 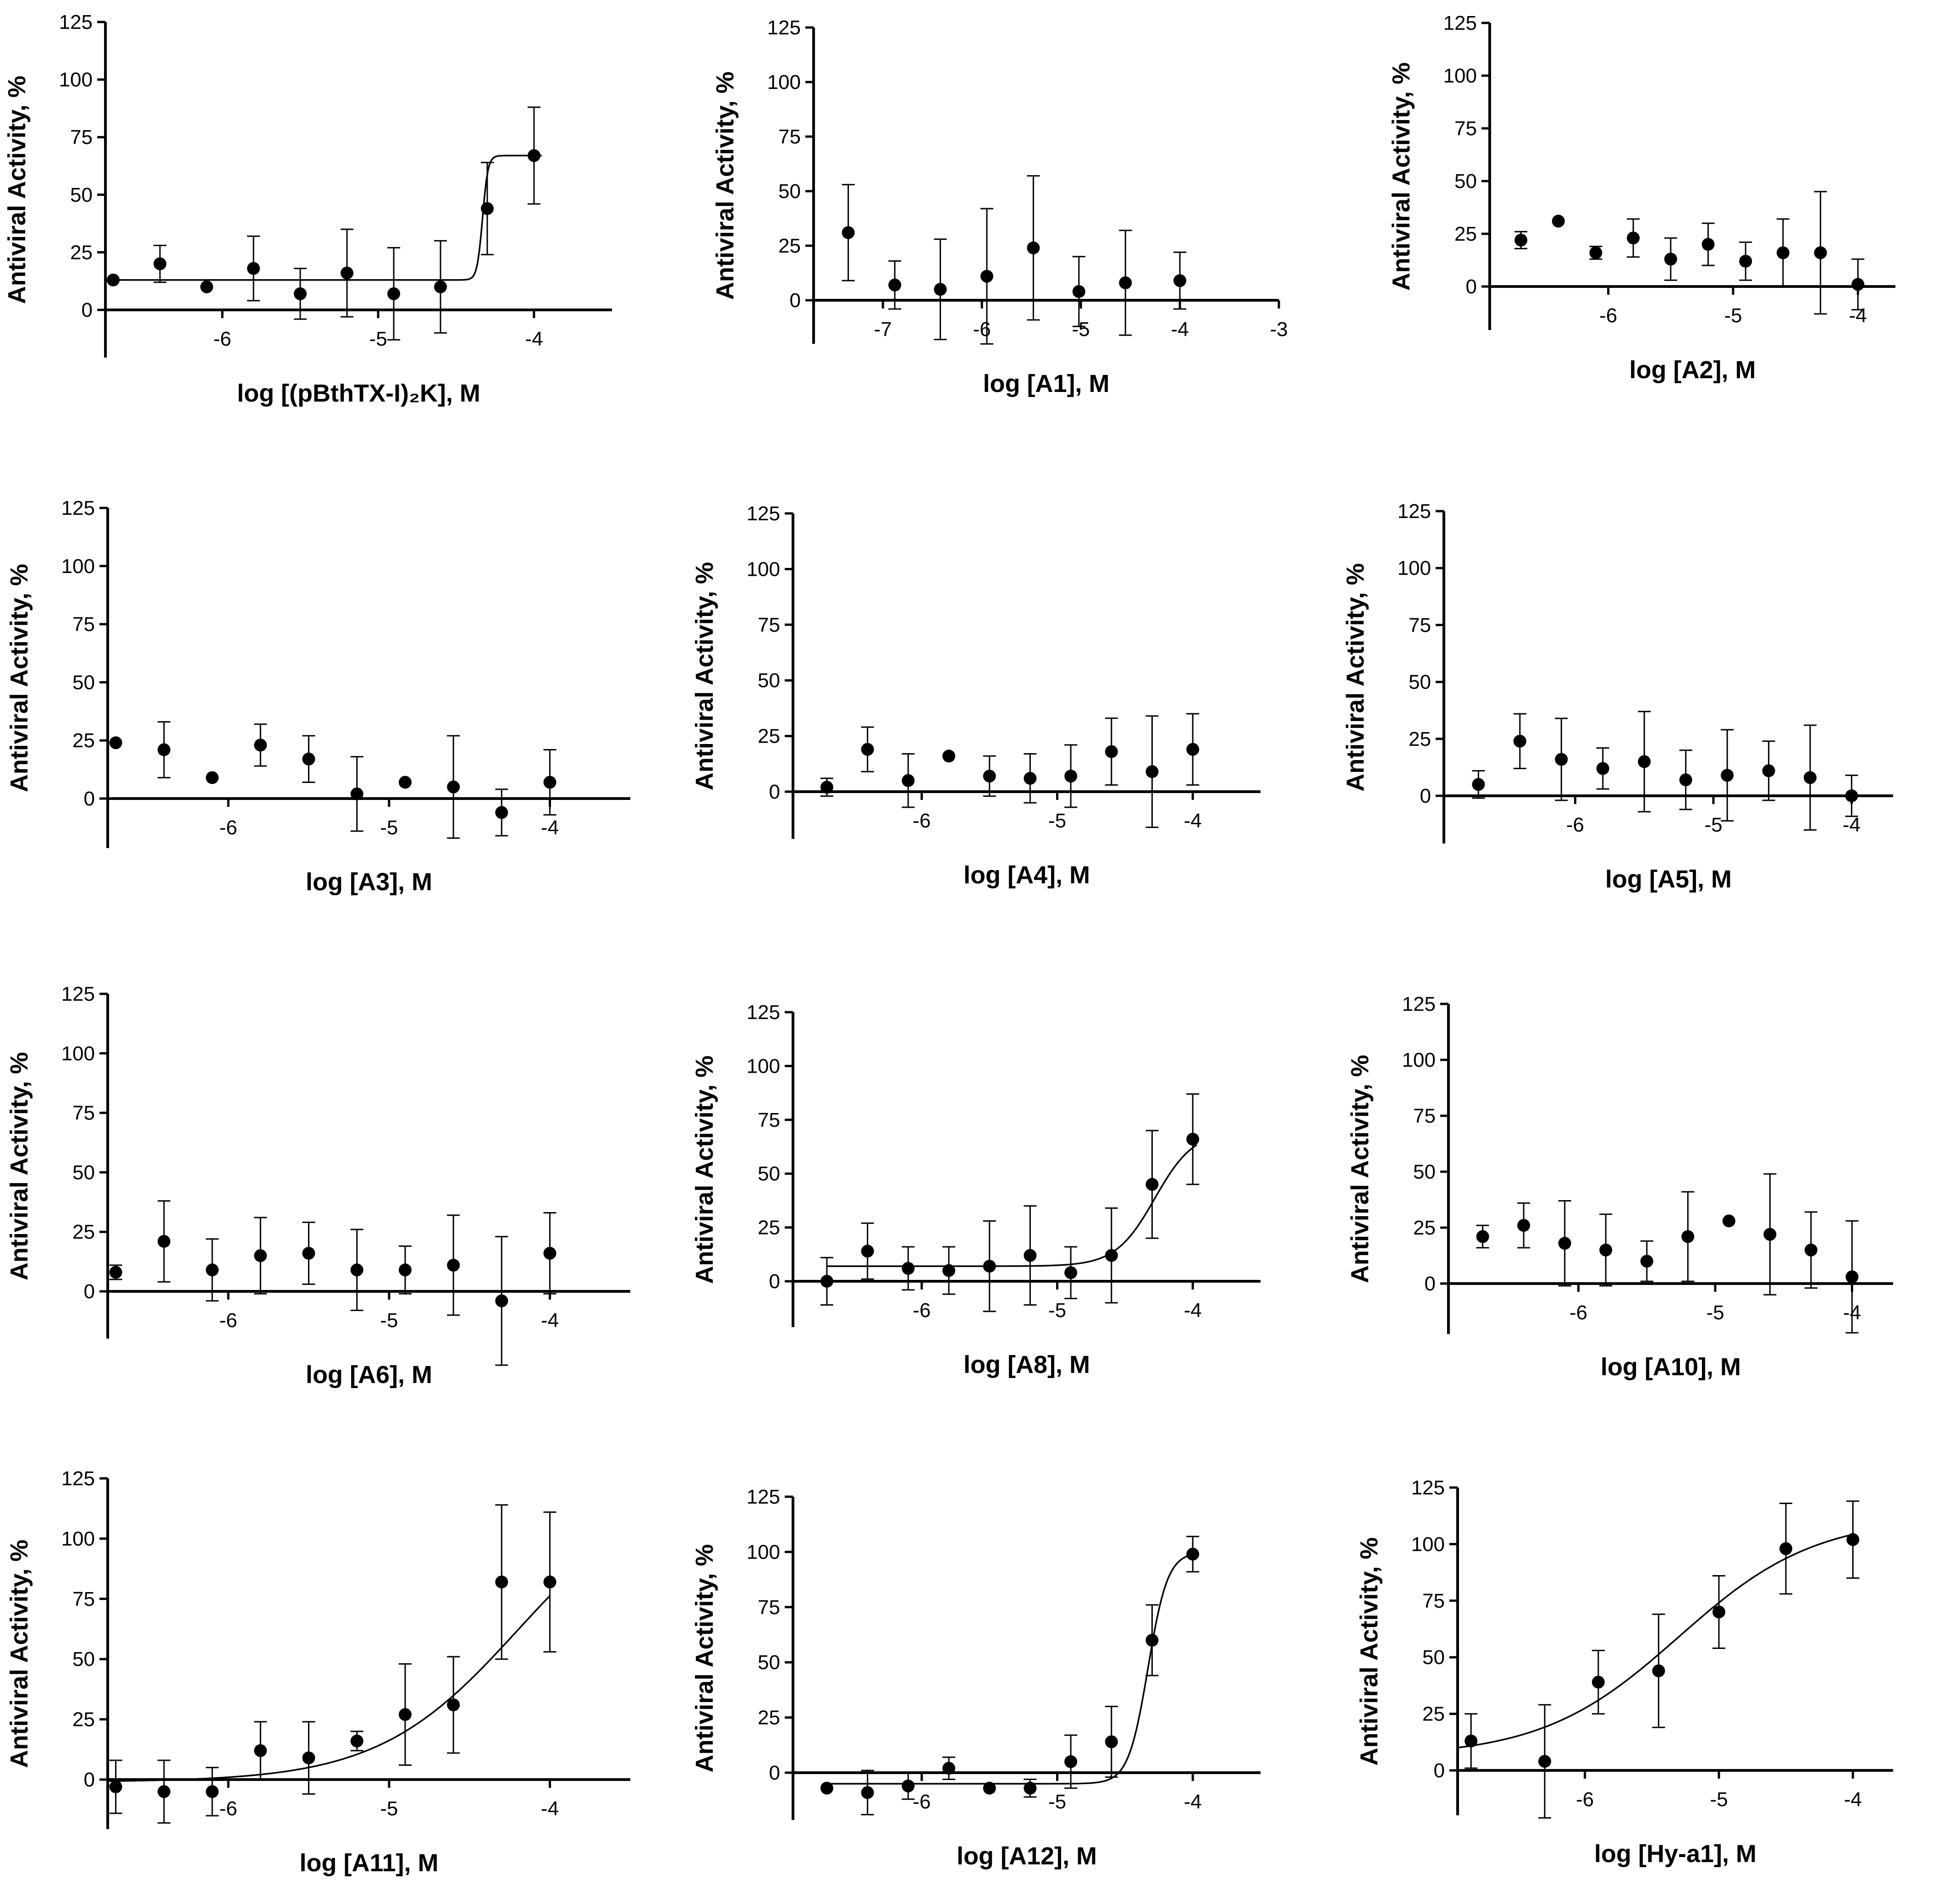 I want to click on fit-curve, so click(x=329, y=1688).